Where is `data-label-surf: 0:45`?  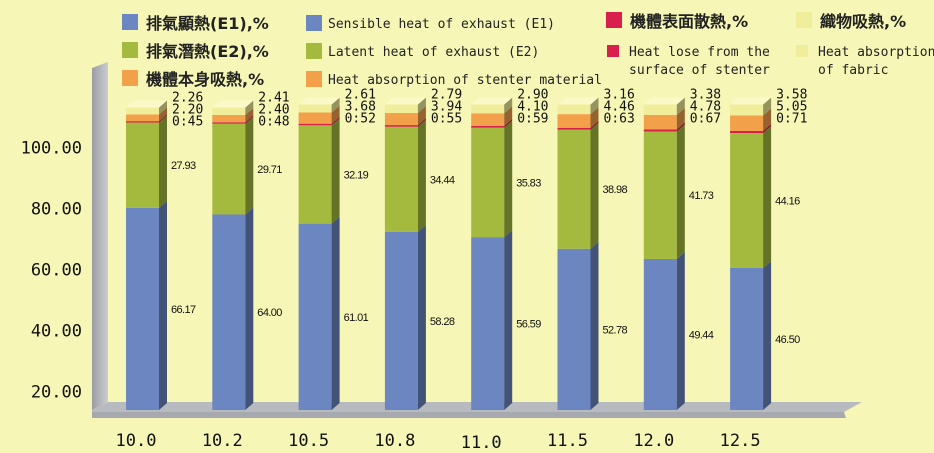 data-label-surf: 0:45 is located at coordinates (187, 122).